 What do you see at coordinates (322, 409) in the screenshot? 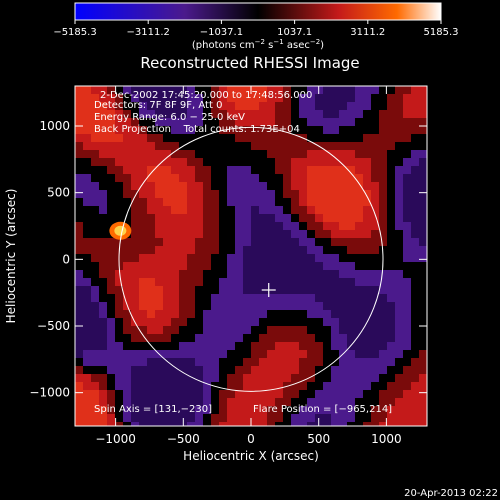
I see `flare-position-label: Flare Position = [−965,214]` at bounding box center [322, 409].